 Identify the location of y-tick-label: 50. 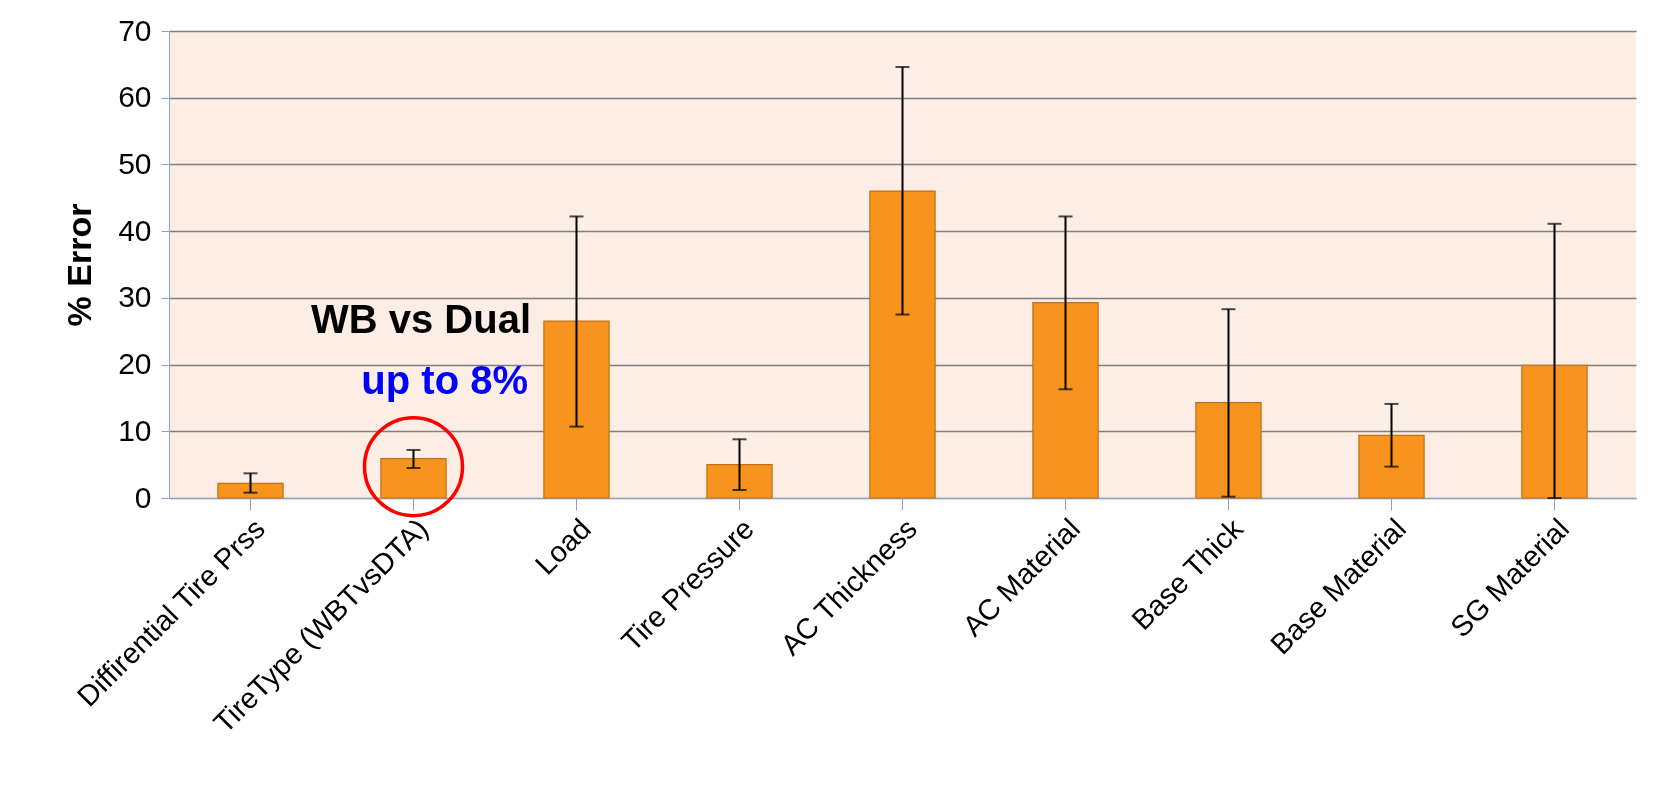
(135, 163).